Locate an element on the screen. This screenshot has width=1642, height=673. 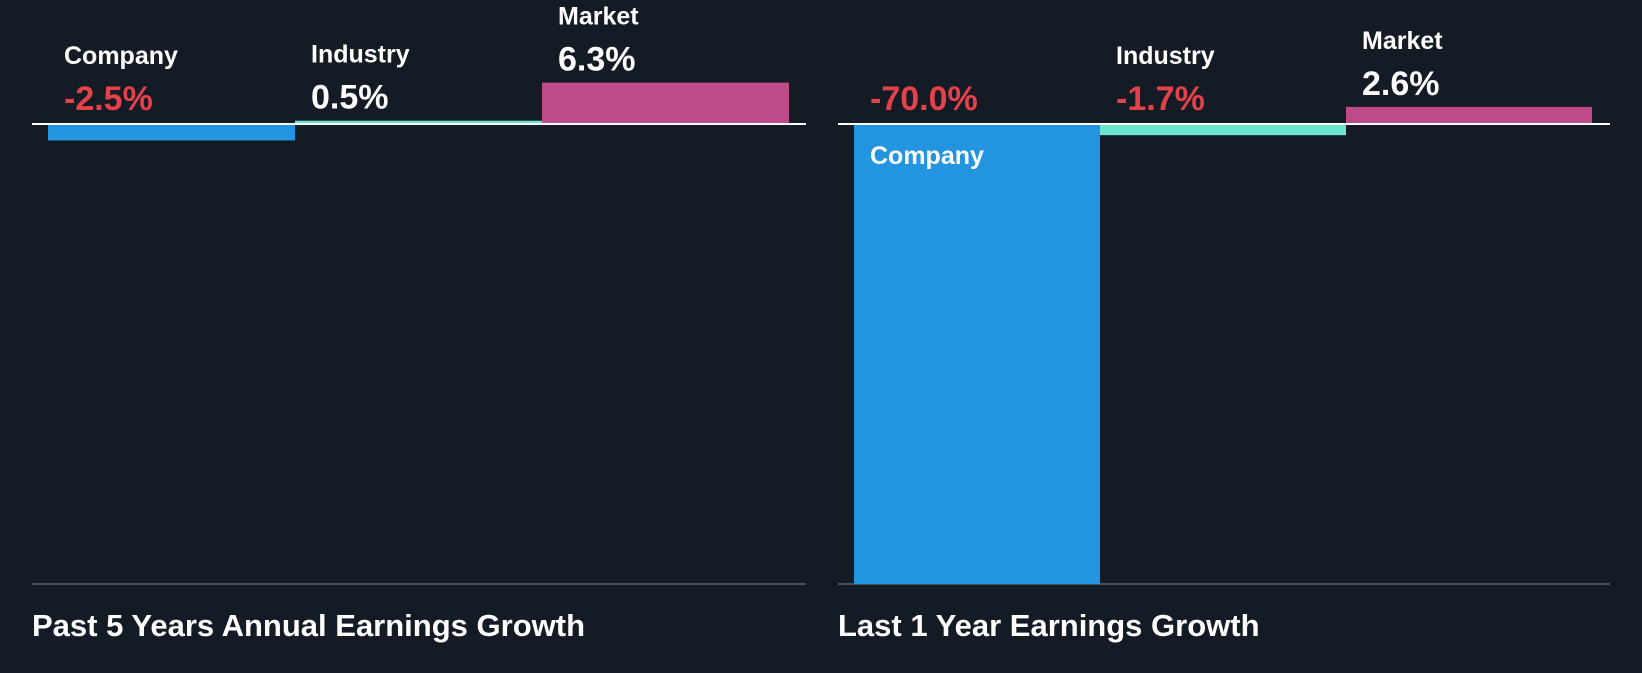
value-label-market: 2.6% is located at coordinates (1401, 84).